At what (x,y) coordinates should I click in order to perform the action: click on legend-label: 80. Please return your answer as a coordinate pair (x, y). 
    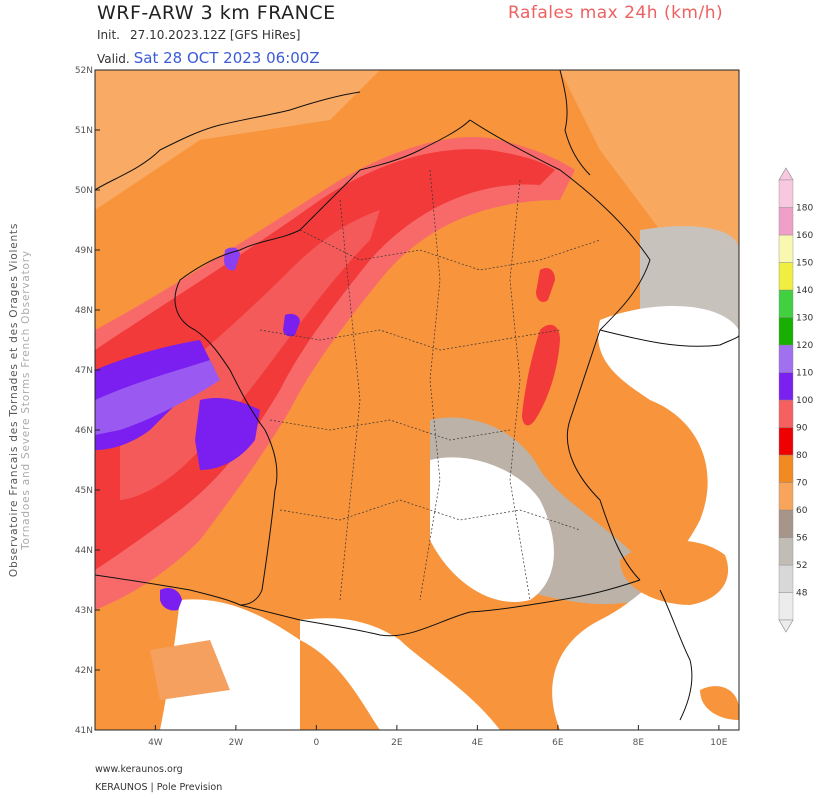
    Looking at the image, I should click on (802, 456).